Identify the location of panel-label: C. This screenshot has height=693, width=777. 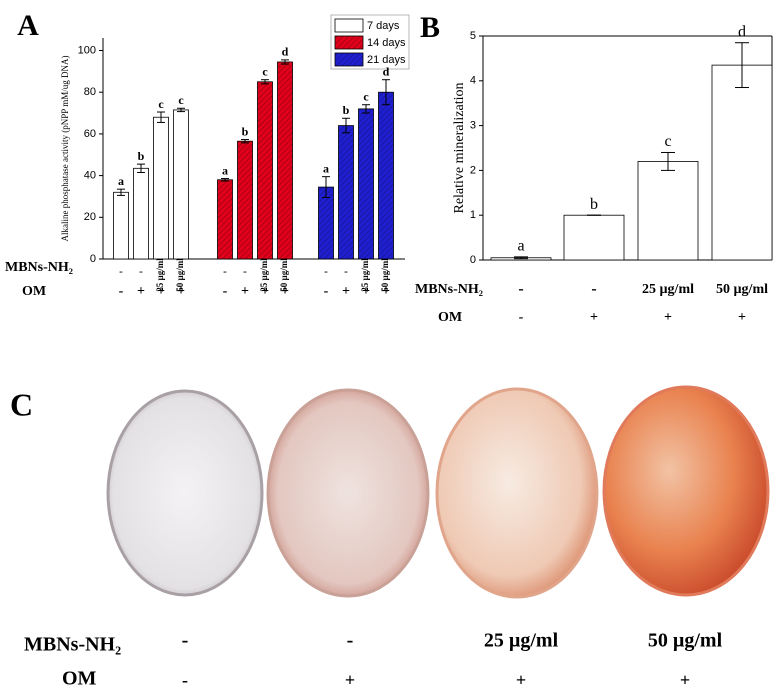
(21, 404).